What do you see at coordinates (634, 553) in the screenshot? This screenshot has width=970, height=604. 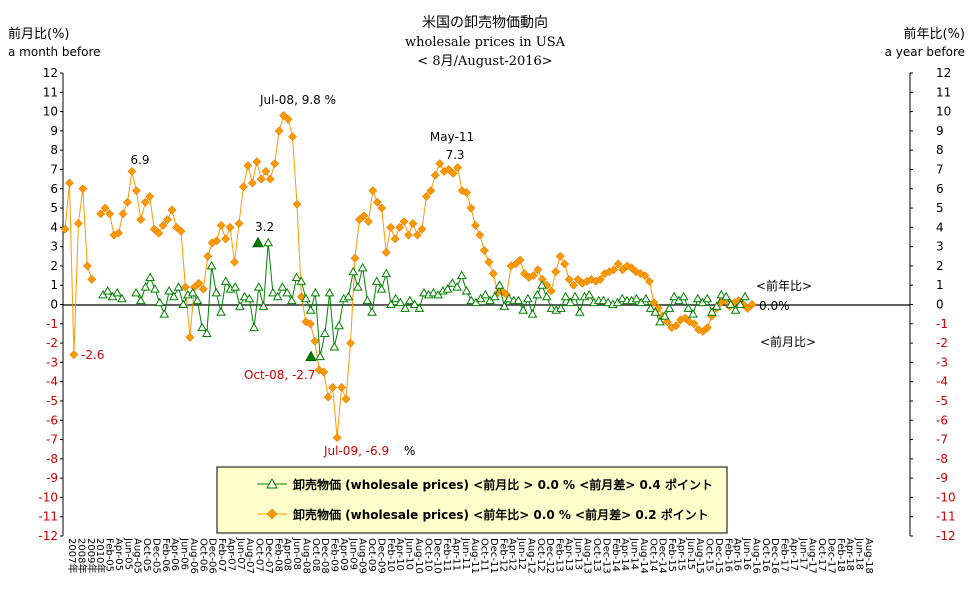 I see `x-tick-label: Jun-14` at bounding box center [634, 553].